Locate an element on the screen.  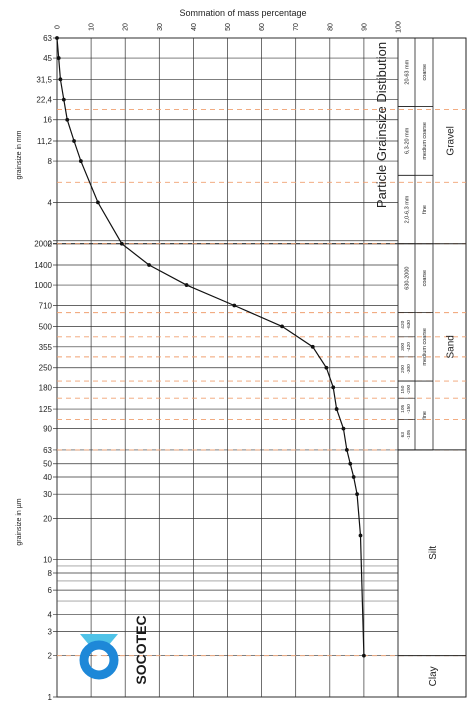
percent-tick-label: 40 is located at coordinates (194, 27).